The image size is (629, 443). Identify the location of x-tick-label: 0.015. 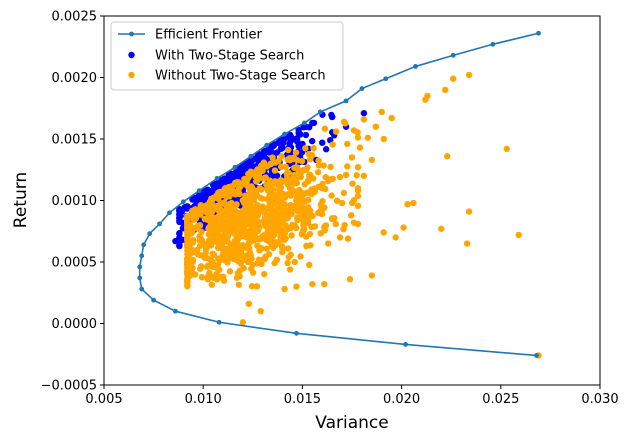
(302, 399).